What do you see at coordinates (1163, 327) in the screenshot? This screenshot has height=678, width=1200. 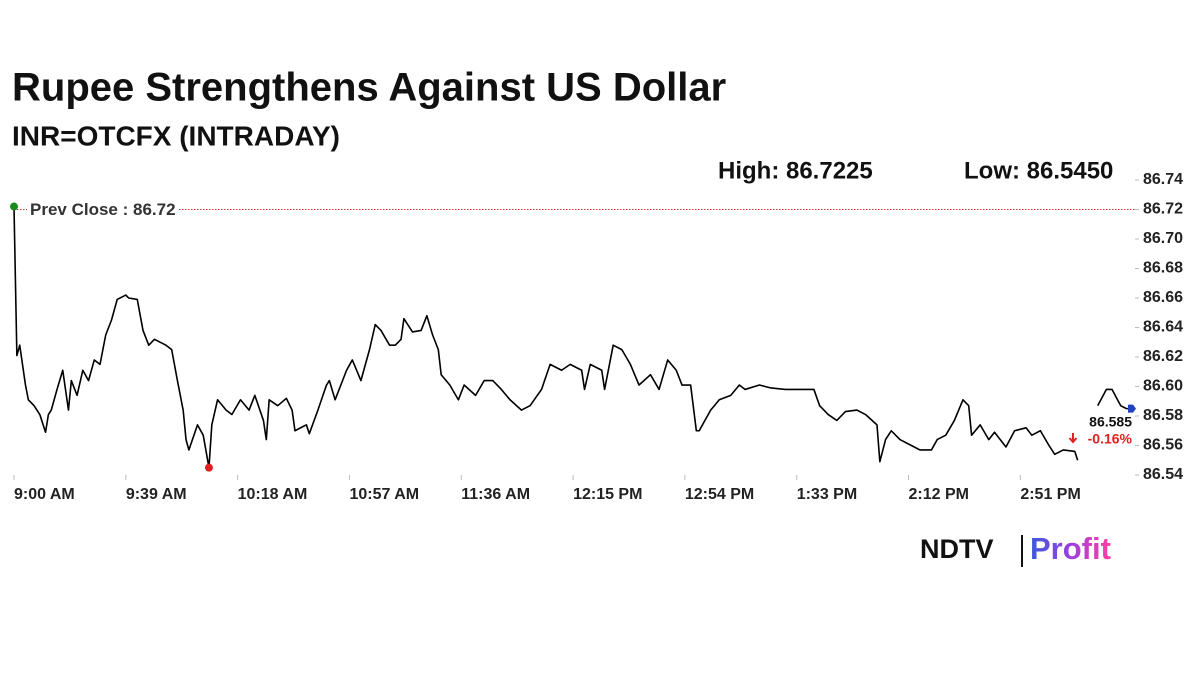 I see `y-tick-label: 86.64` at bounding box center [1163, 327].